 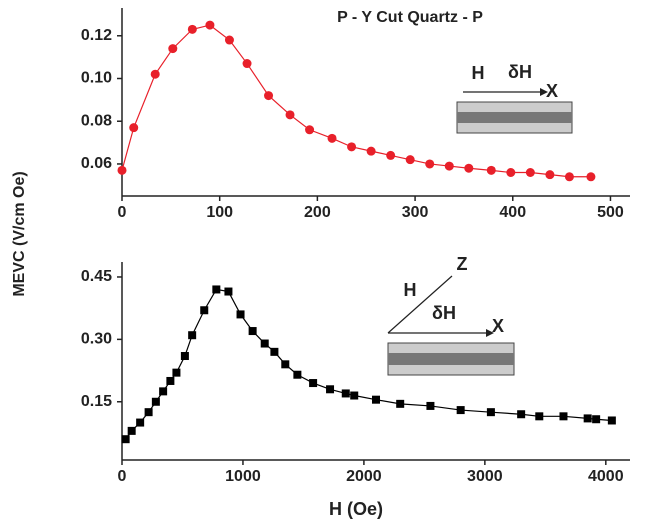 I want to click on x-tick-label: 100, so click(x=219, y=212).